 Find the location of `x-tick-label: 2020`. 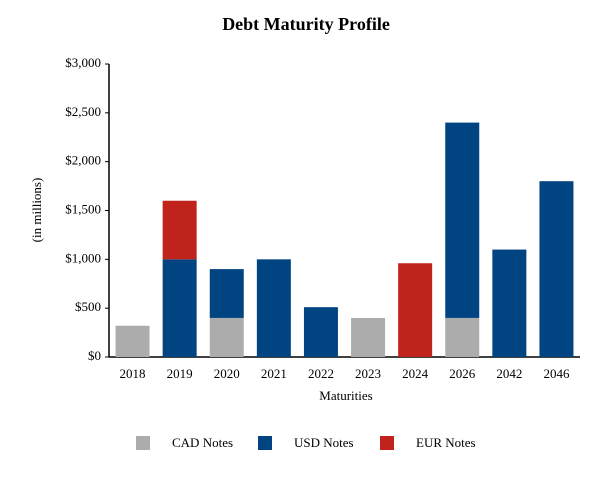

x-tick-label: 2020 is located at coordinates (227, 373).